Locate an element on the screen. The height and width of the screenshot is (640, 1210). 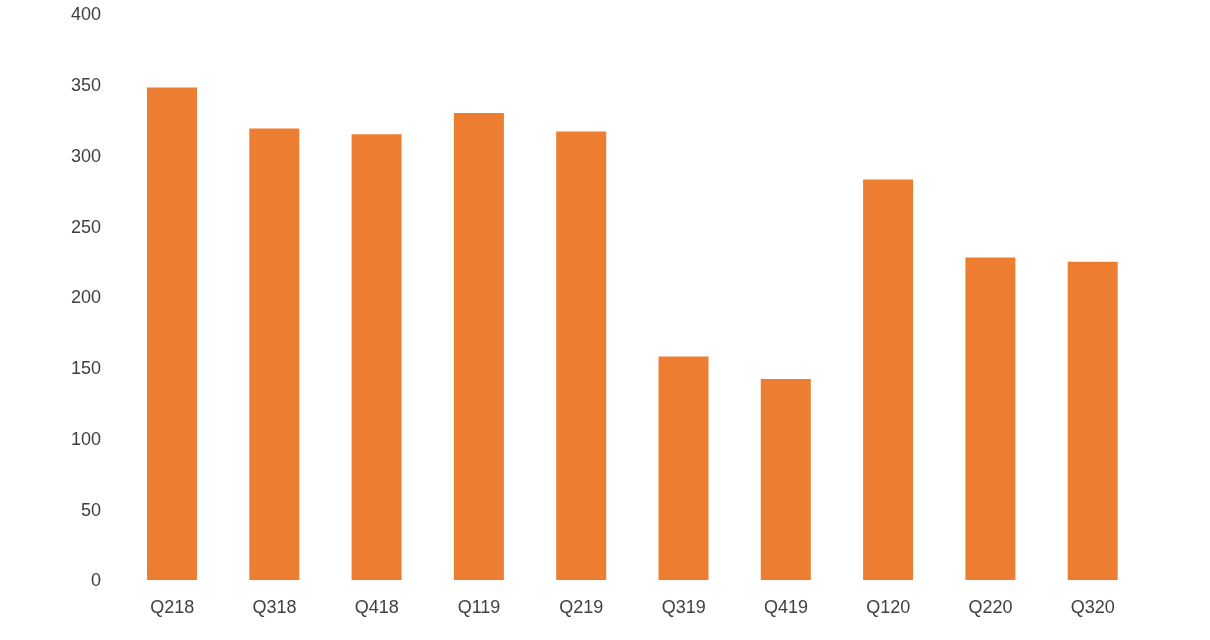
x-tick-label: Q419 is located at coordinates (785, 606).